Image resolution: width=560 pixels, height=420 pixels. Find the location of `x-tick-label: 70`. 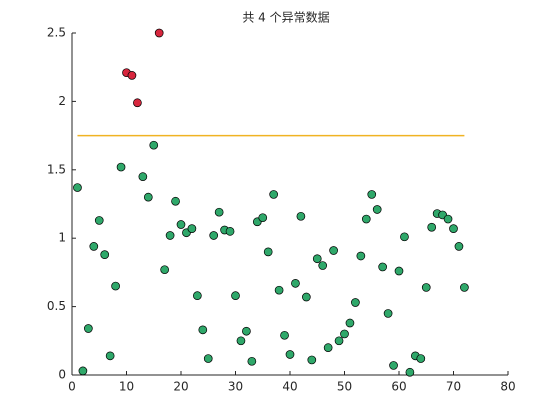

x-tick-label: 70 is located at coordinates (453, 387).